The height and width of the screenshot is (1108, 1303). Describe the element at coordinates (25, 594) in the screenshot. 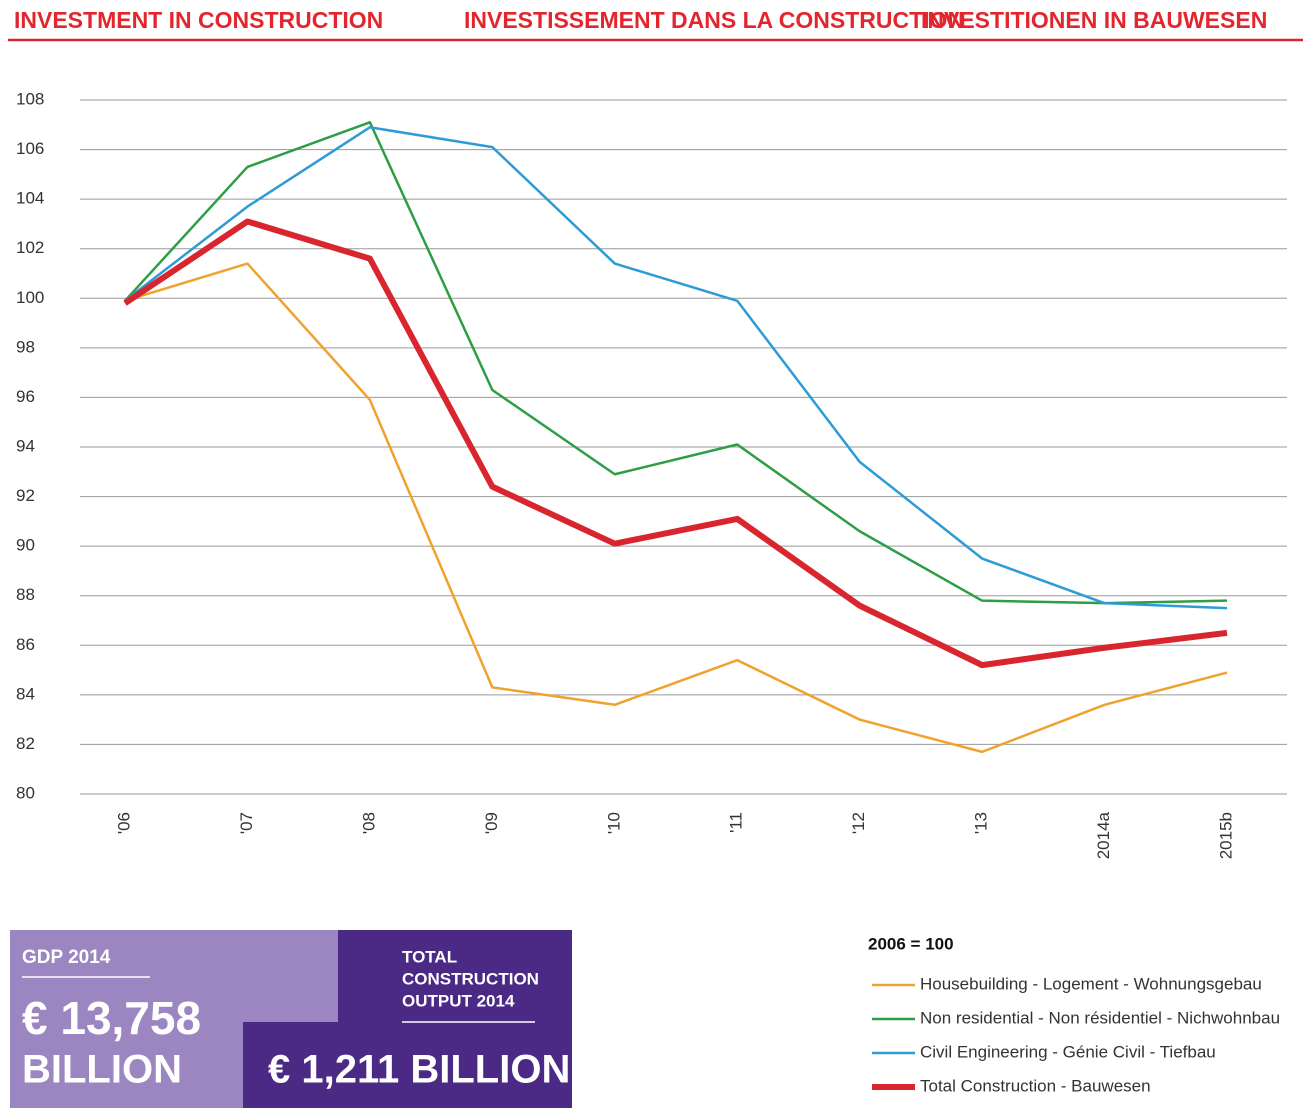

I see `y-tick-label: 88` at that location.